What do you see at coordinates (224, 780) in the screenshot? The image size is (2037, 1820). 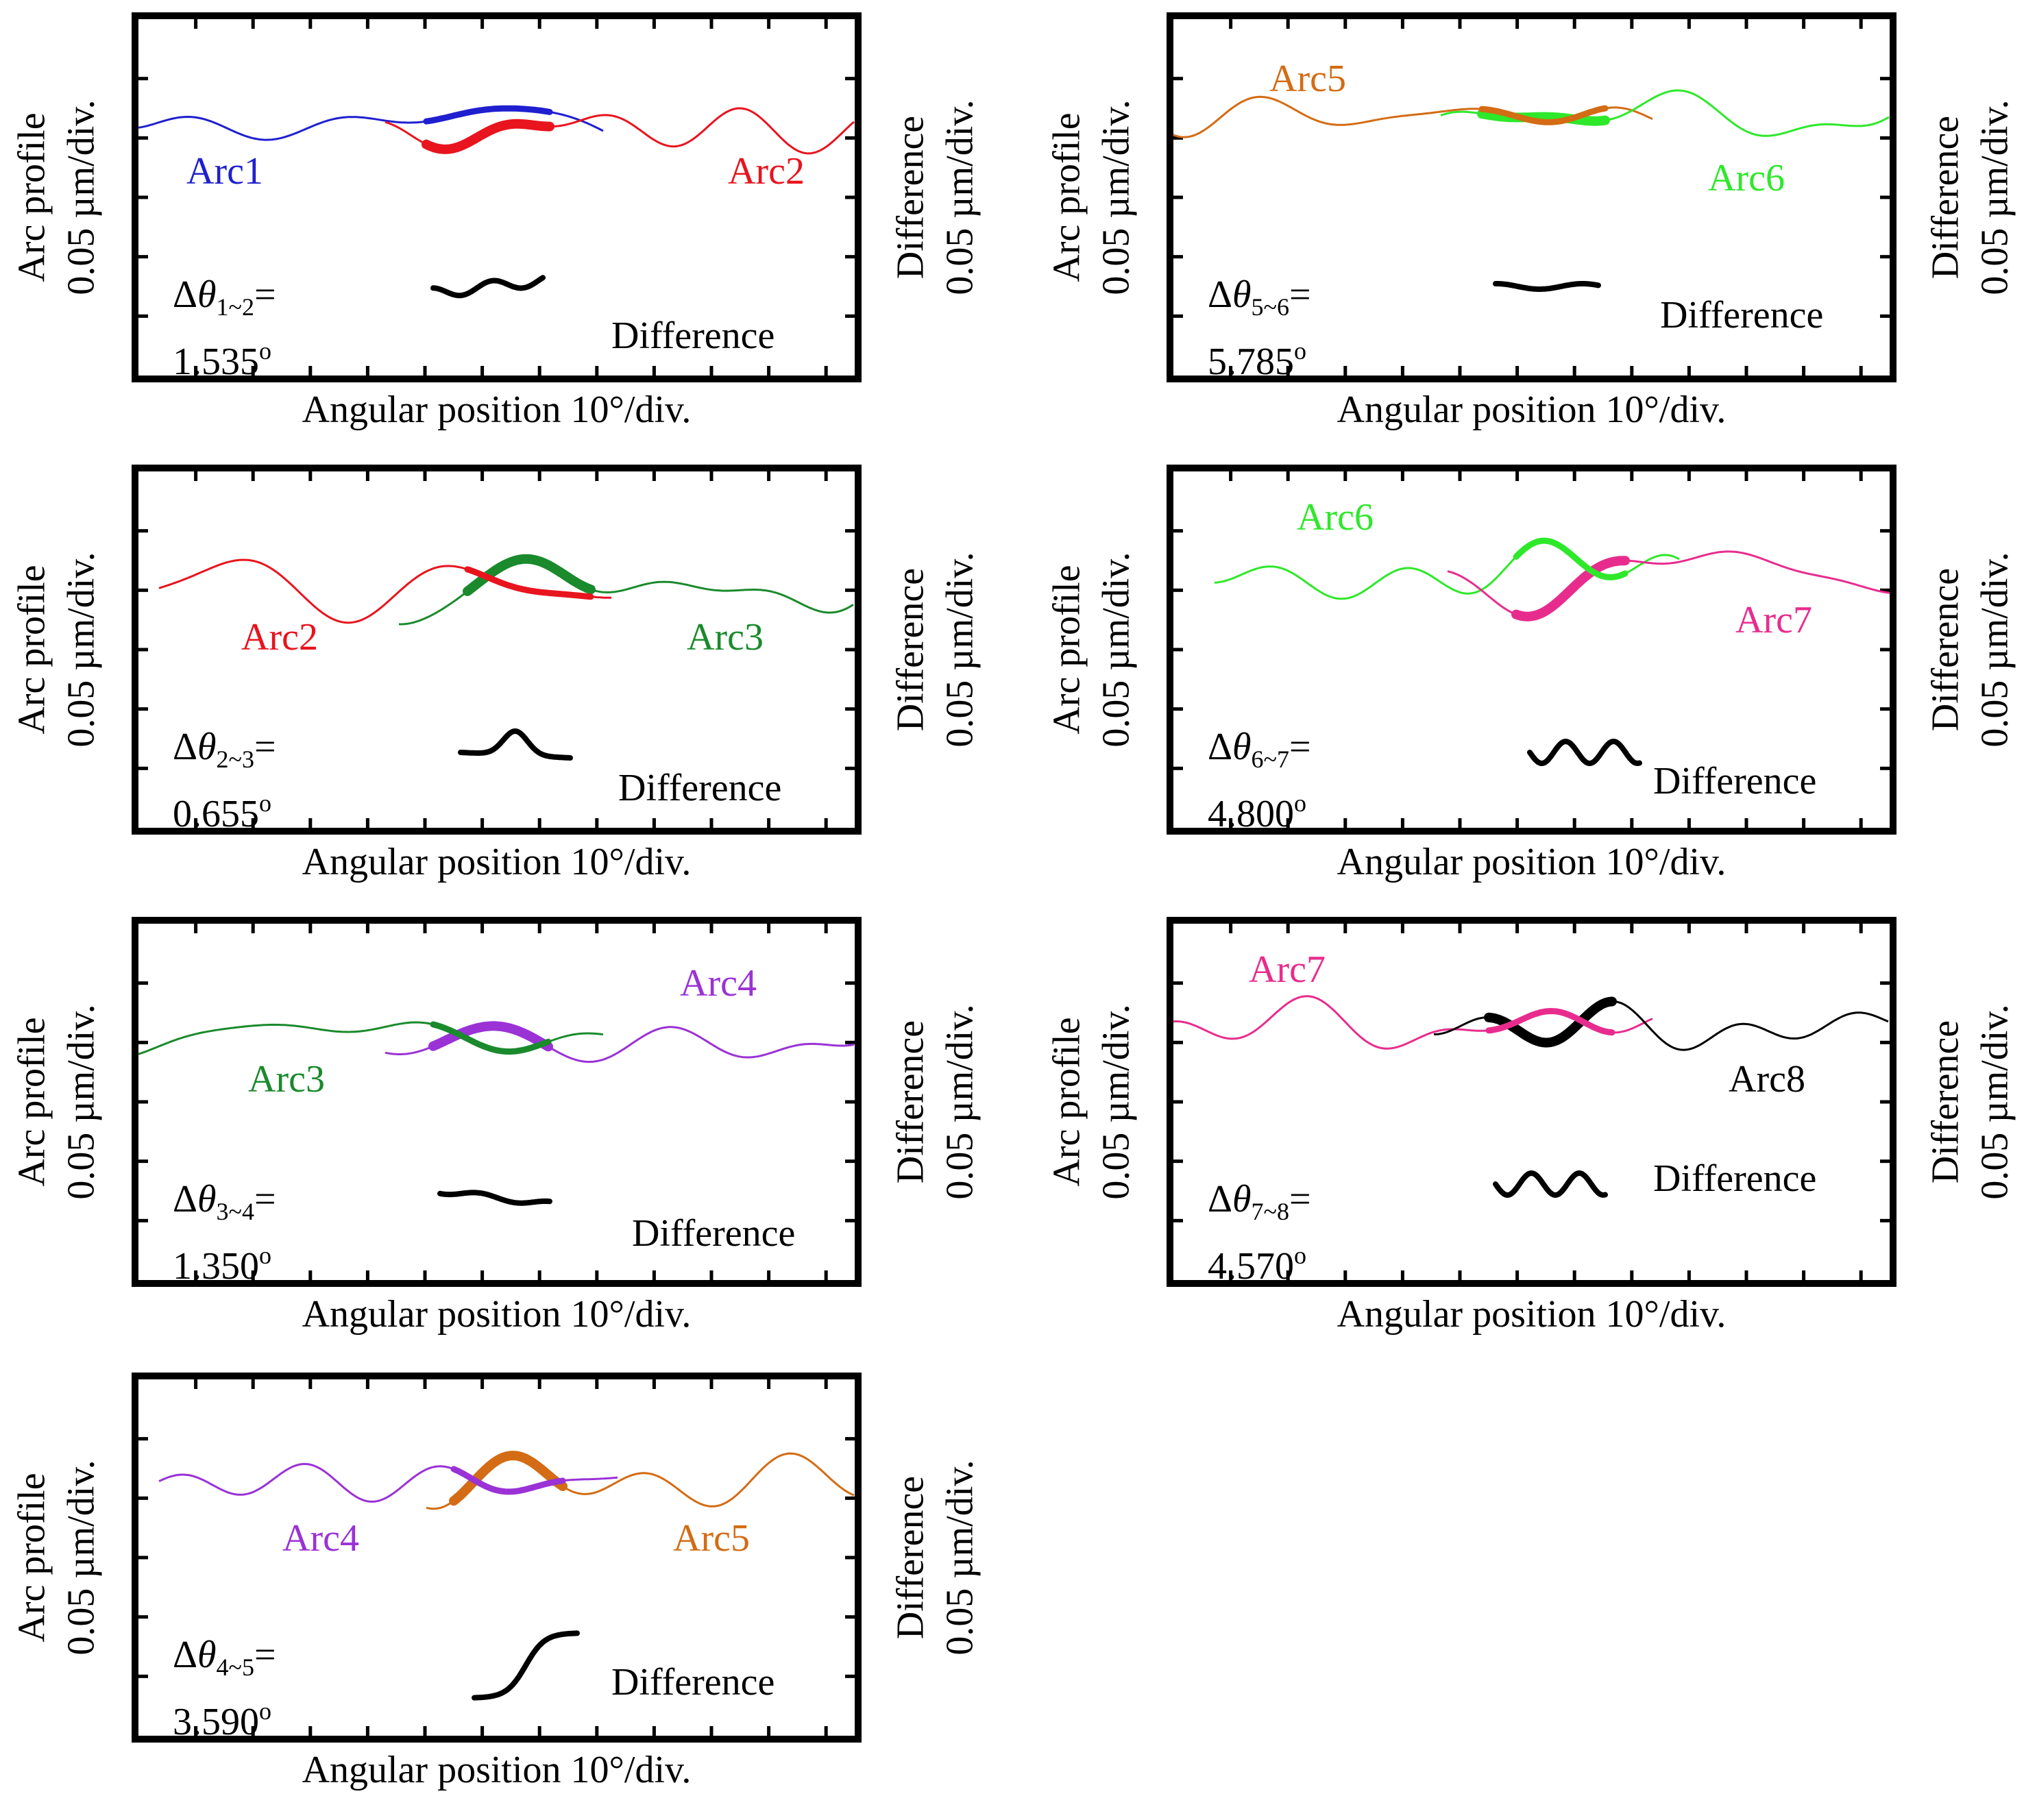 I see `delta-theta: Δθ2~3= 0.655o` at bounding box center [224, 780].